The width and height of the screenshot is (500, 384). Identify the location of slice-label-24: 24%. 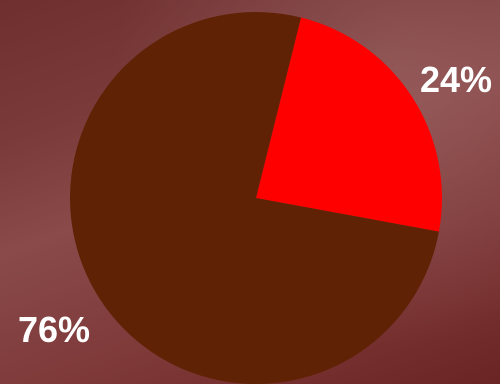
(456, 79).